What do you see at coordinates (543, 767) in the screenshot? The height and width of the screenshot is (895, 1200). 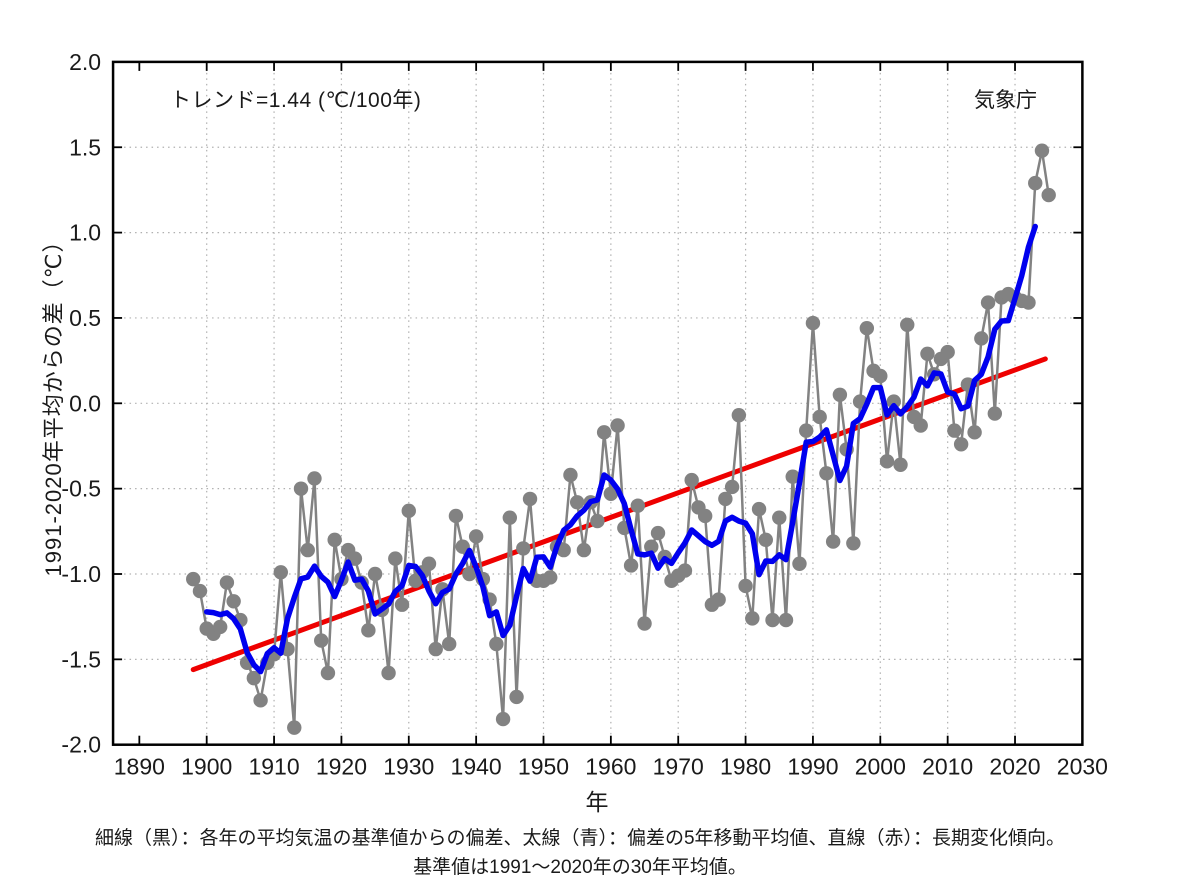 I see `svg-text: 1950` at bounding box center [543, 767].